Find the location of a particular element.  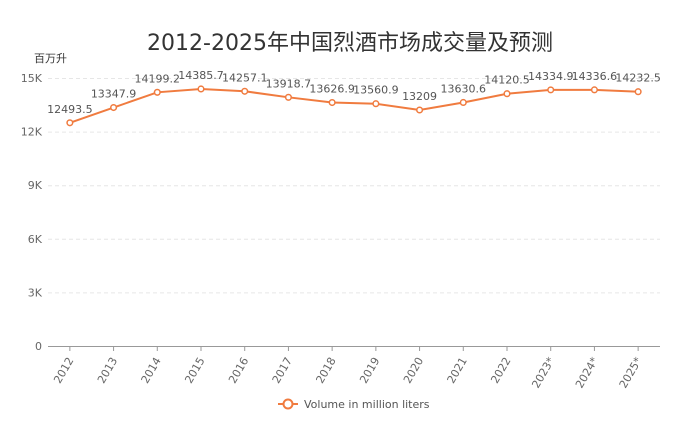

y-axis-unit-label: 百万升 is located at coordinates (50, 58).